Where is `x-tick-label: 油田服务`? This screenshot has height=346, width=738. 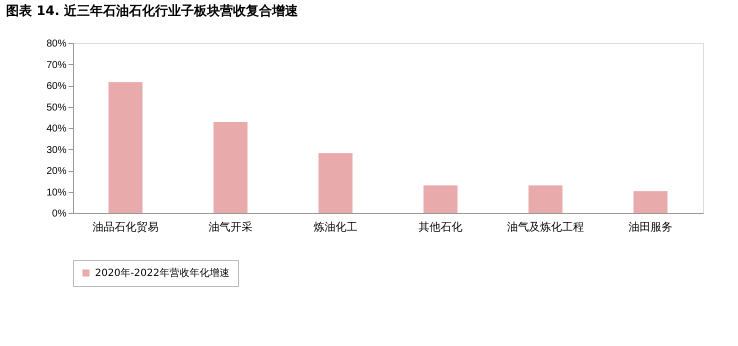
x-tick-label: 油田服务 is located at coordinates (650, 227).